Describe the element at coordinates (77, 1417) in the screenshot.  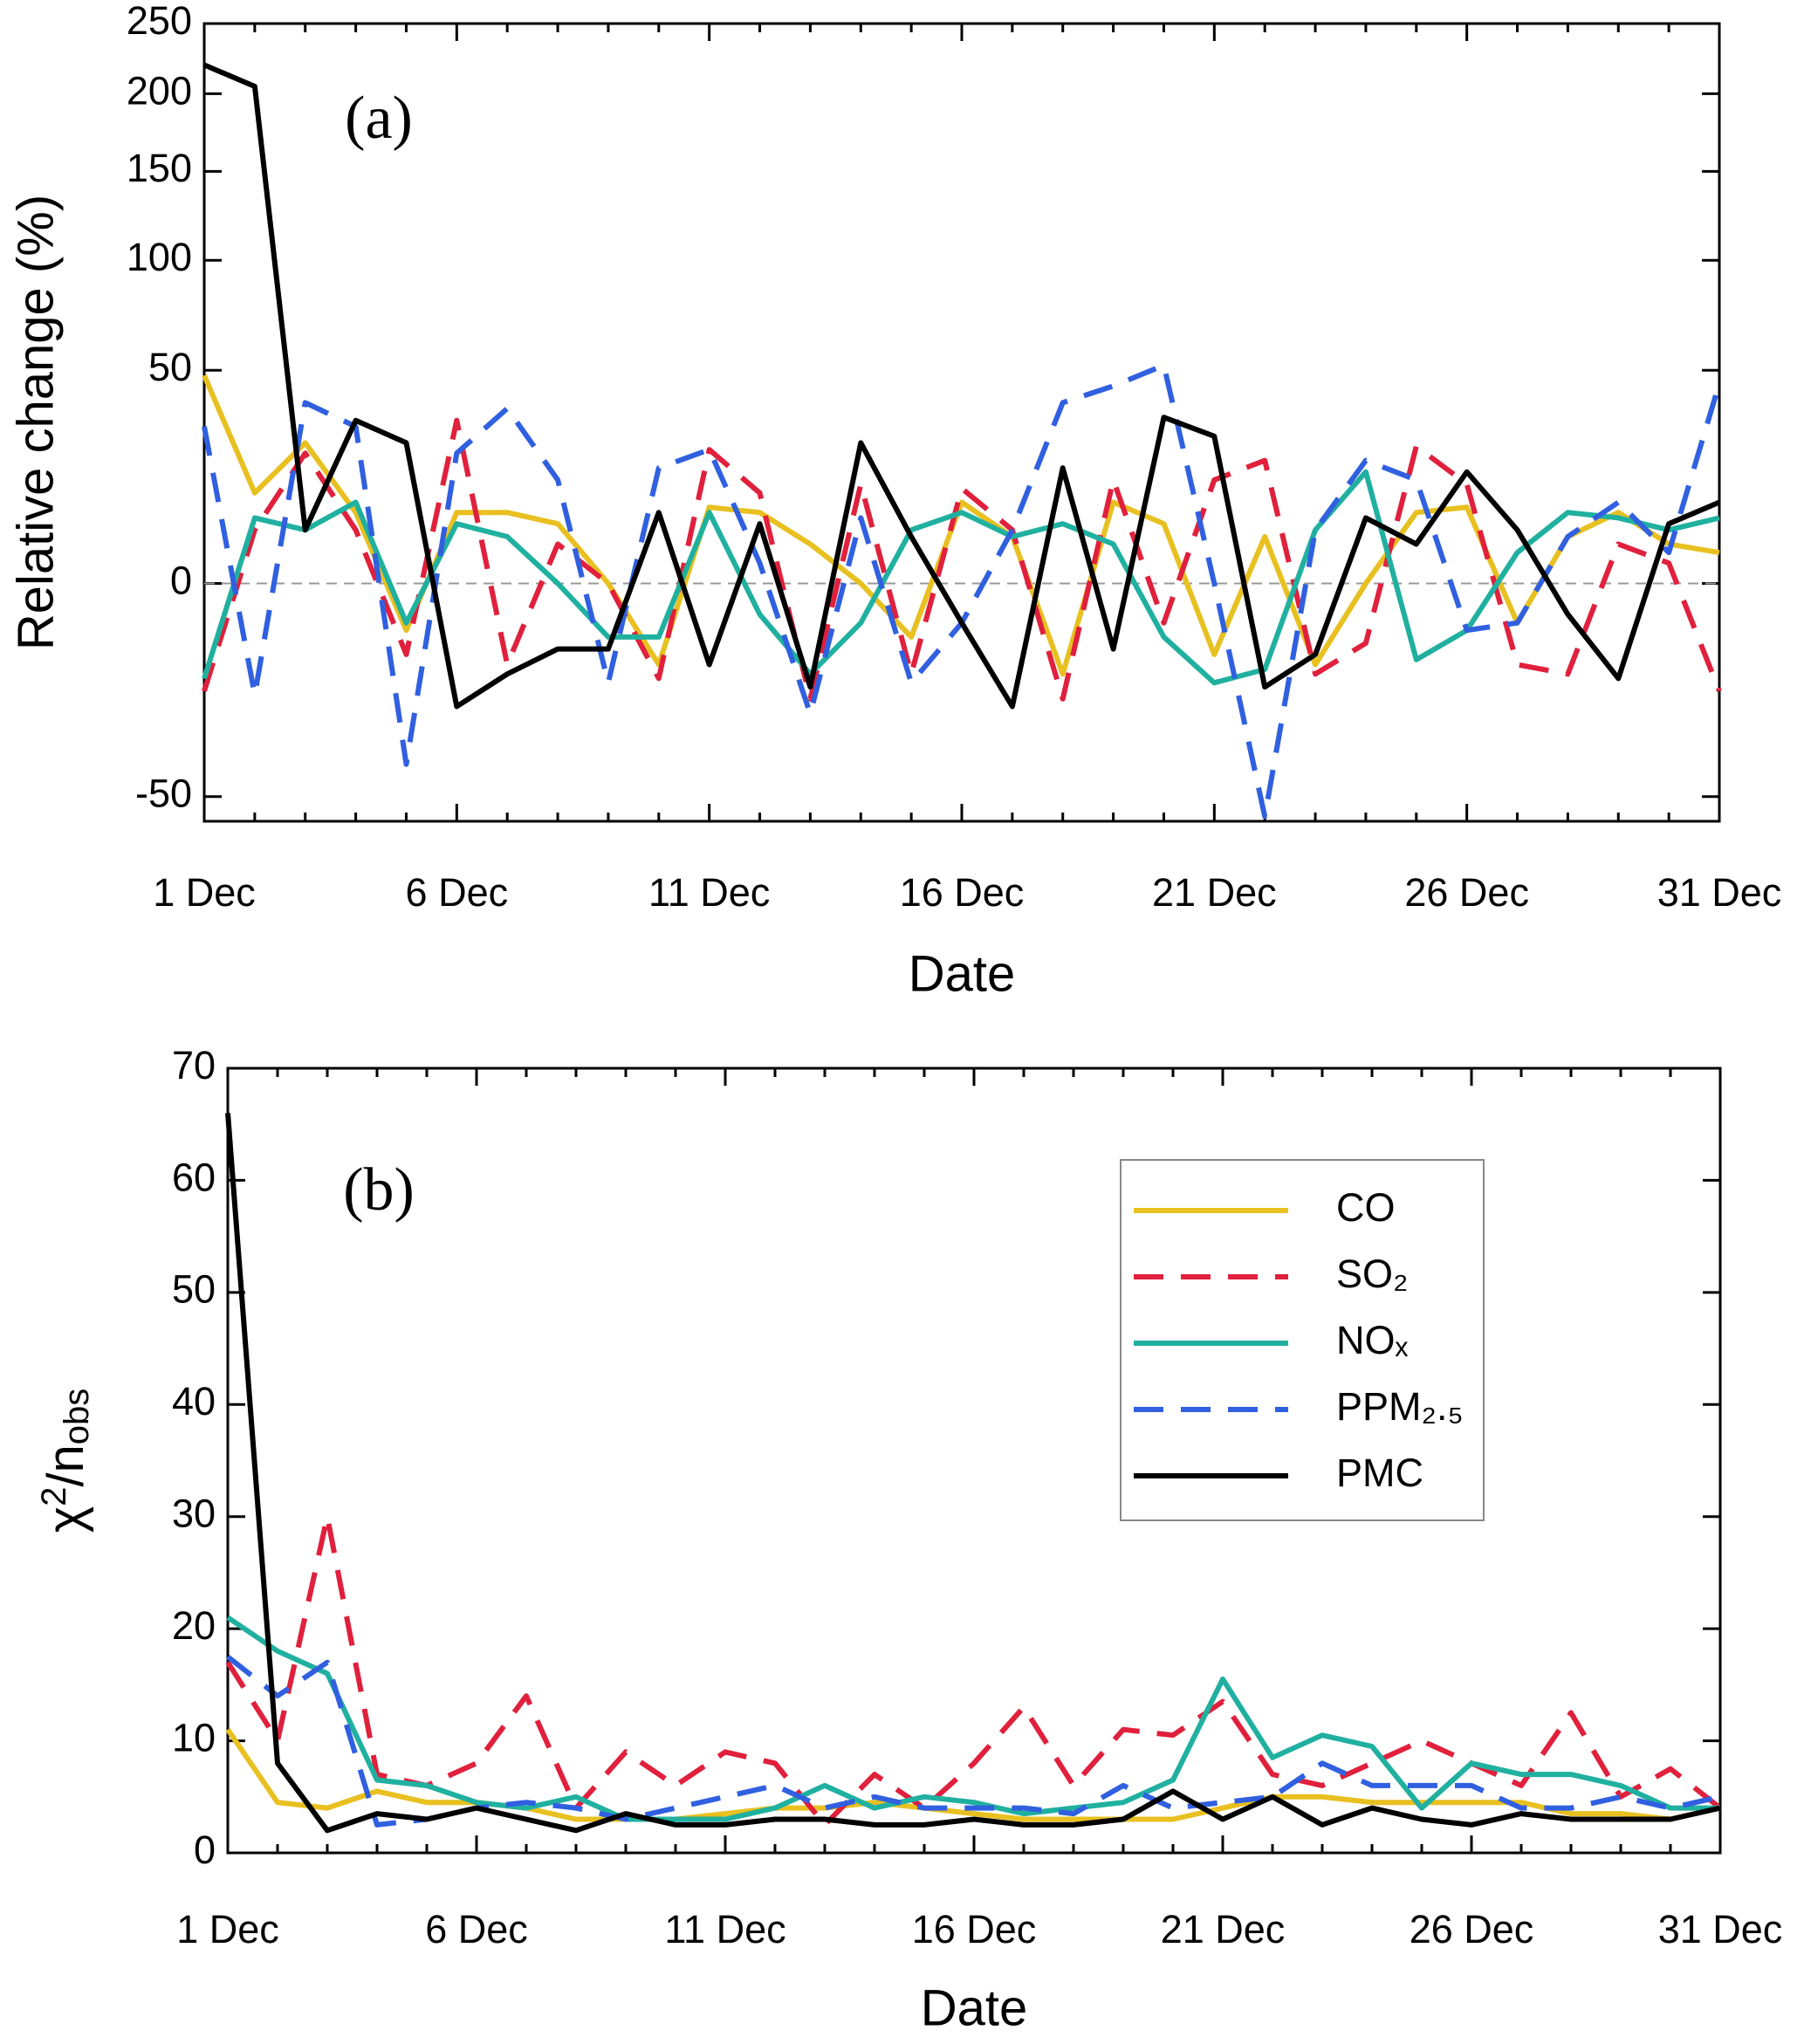
I see `y-axis-title-part: obs` at that location.